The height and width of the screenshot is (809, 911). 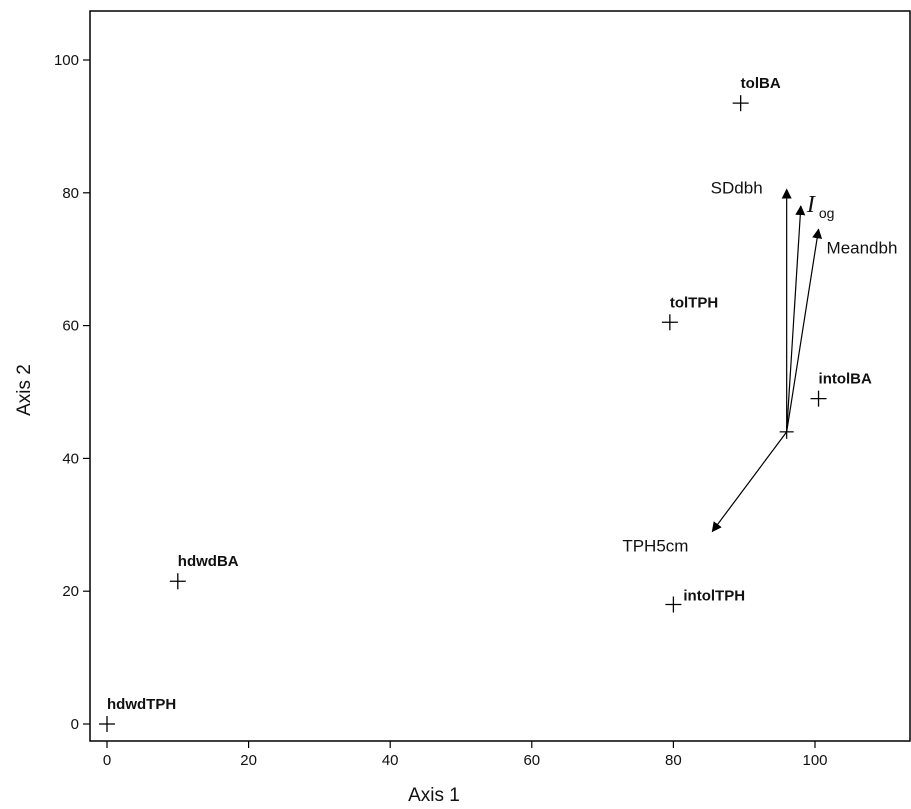 What do you see at coordinates (24, 390) in the screenshot?
I see `y-axis-title: Axis 2` at bounding box center [24, 390].